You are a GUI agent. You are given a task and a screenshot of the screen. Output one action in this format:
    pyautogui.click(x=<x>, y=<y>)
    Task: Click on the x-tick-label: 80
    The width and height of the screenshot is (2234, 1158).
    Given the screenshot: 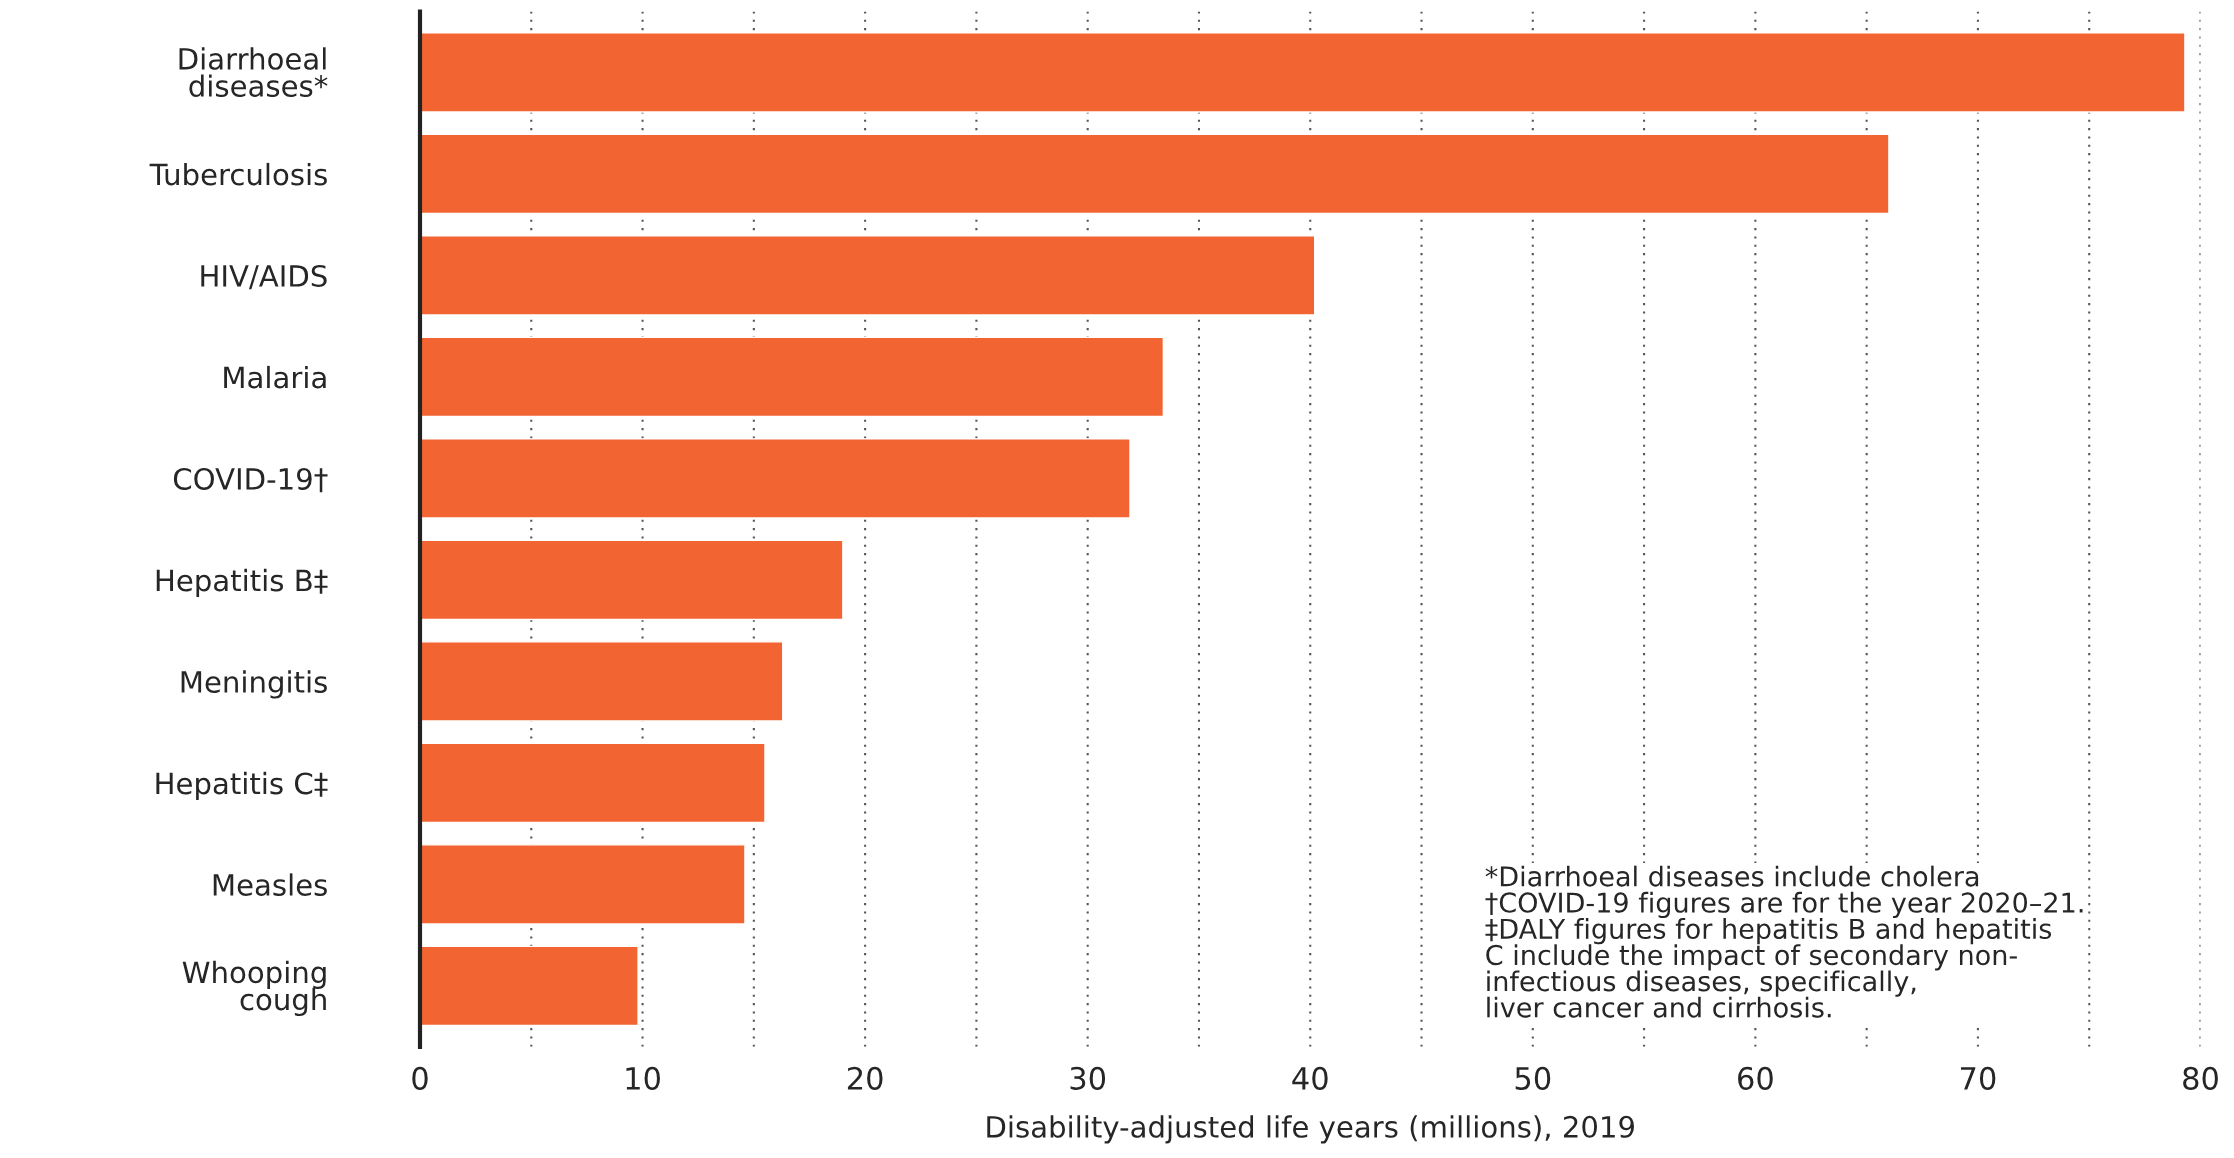 What is the action you would take?
    pyautogui.click(x=2200, y=1078)
    